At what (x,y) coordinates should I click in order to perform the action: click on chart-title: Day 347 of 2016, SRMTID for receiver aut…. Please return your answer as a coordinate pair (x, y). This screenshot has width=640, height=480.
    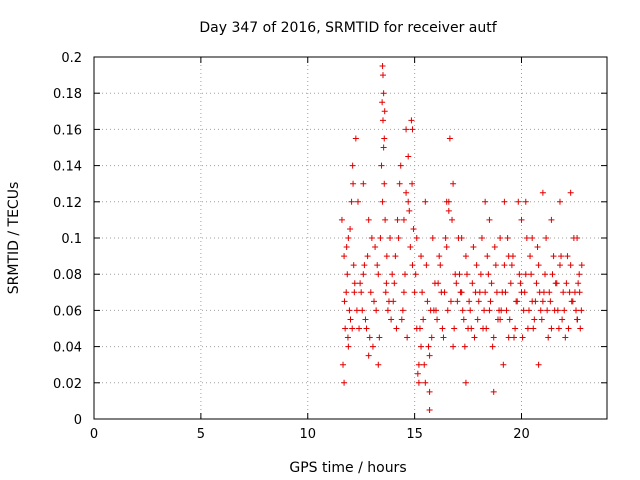
    Looking at the image, I should click on (348, 28).